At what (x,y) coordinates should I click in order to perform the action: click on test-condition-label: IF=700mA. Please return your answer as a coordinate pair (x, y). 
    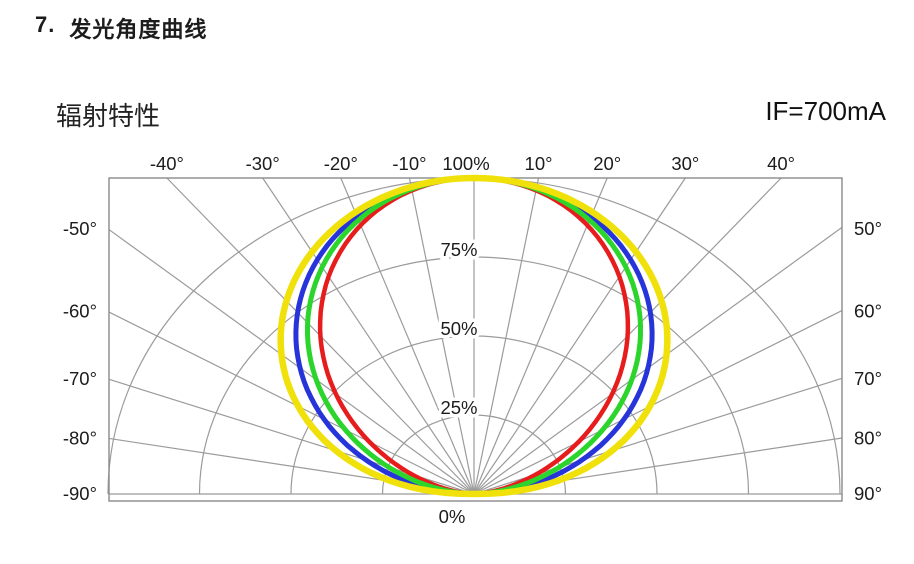
    Looking at the image, I should click on (825, 111).